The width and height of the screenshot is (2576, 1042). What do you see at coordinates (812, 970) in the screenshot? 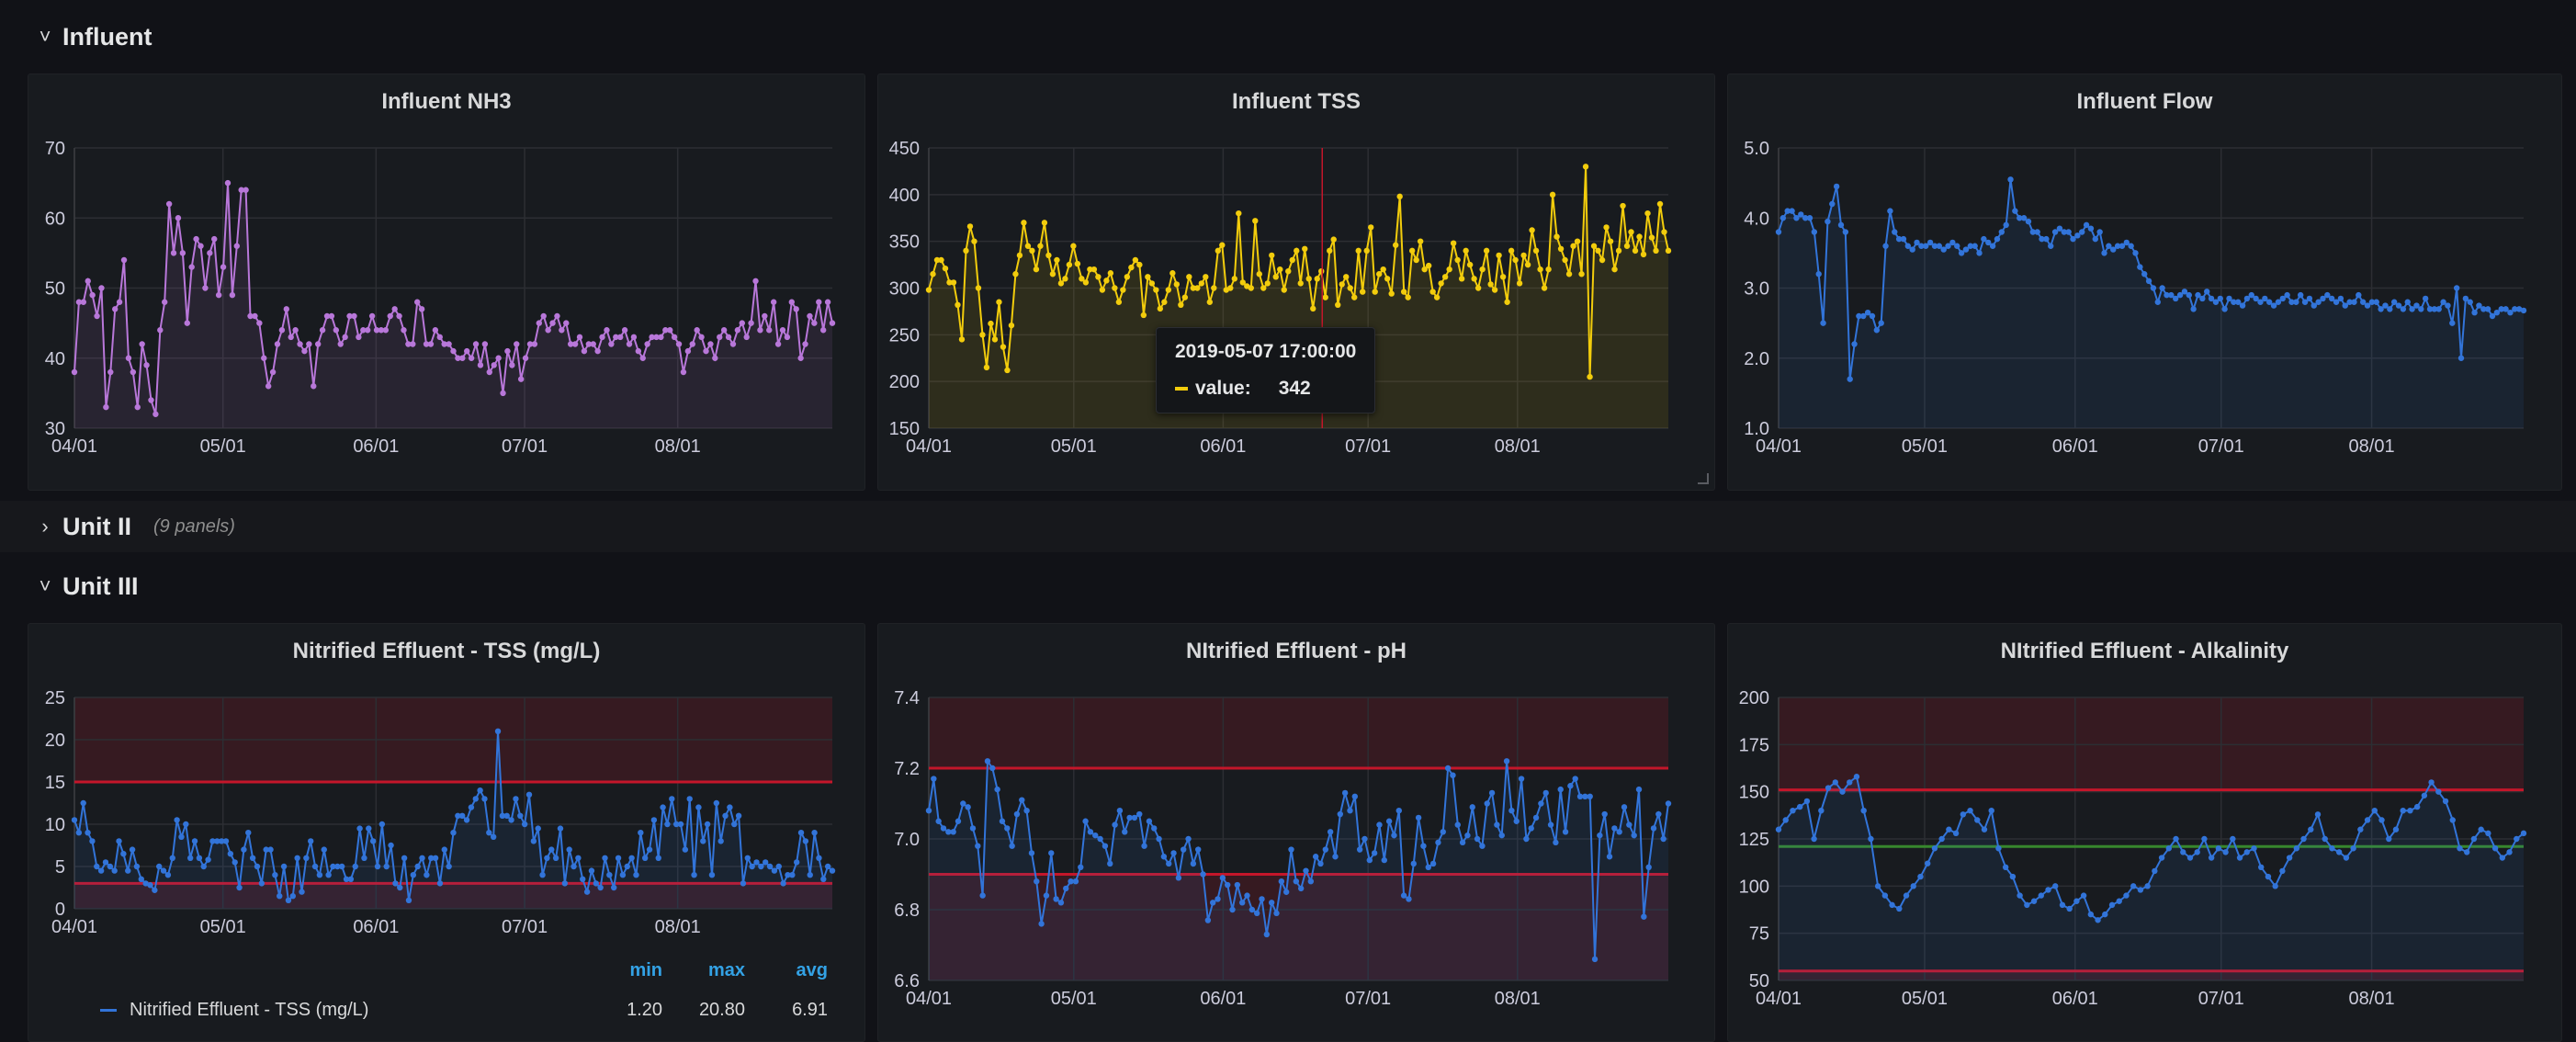
I see `legend-header-avg: avg` at bounding box center [812, 970].